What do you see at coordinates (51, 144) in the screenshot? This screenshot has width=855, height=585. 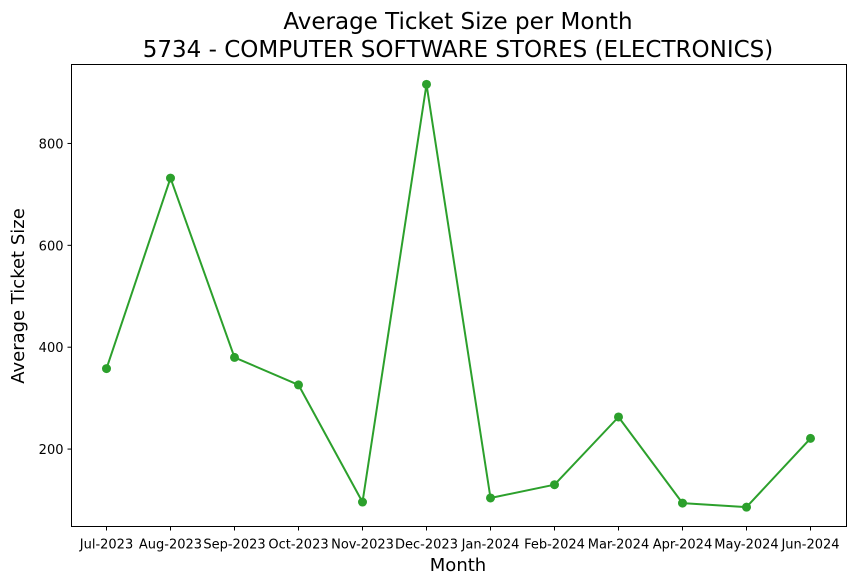 I see `y-tick-label: 800` at bounding box center [51, 144].